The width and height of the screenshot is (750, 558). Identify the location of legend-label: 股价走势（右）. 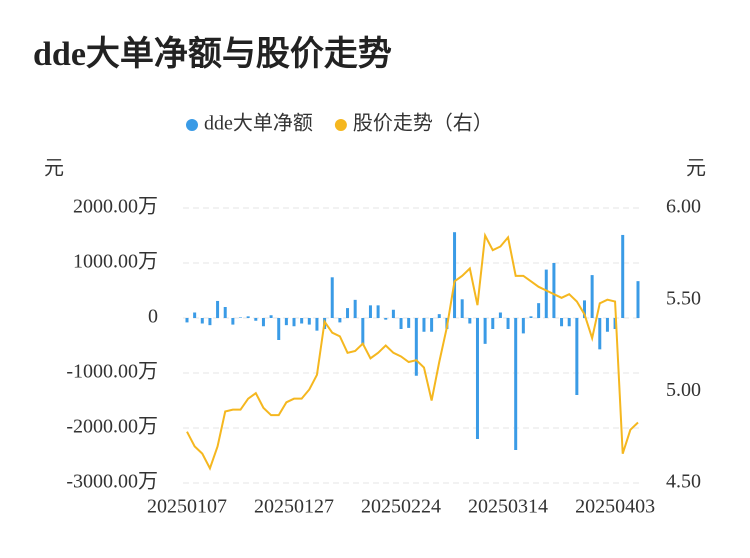
(423, 123).